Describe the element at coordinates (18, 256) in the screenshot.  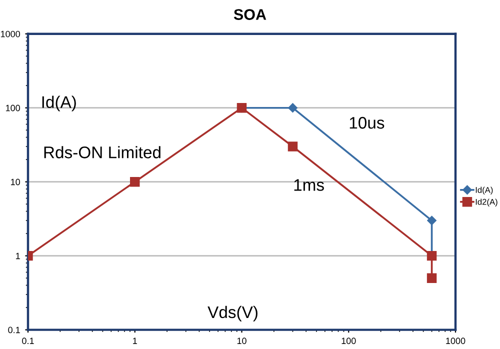
I see `y-tick-label: 1` at that location.